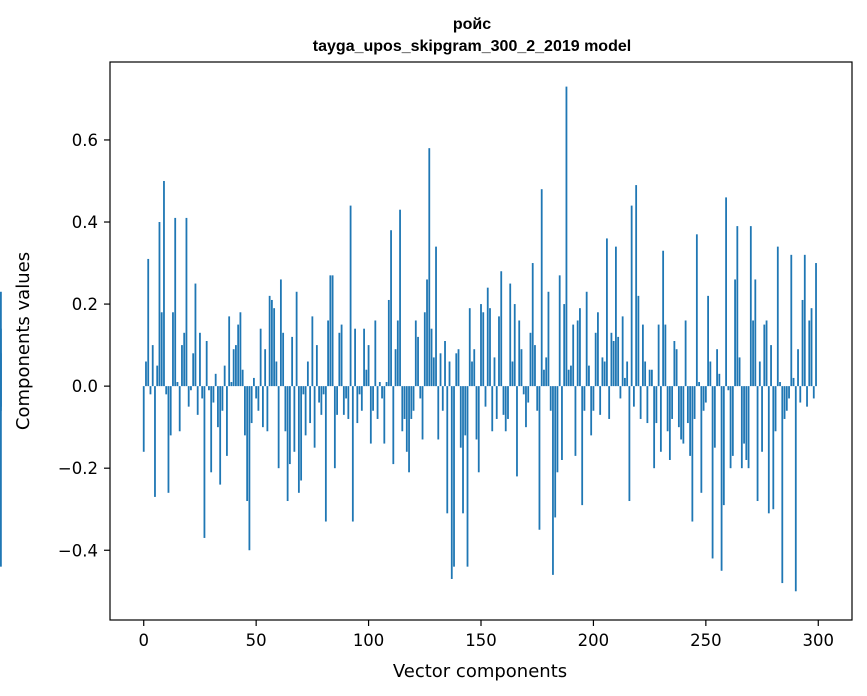 The width and height of the screenshot is (867, 696). I want to click on x-tick-label: 150, so click(481, 640).